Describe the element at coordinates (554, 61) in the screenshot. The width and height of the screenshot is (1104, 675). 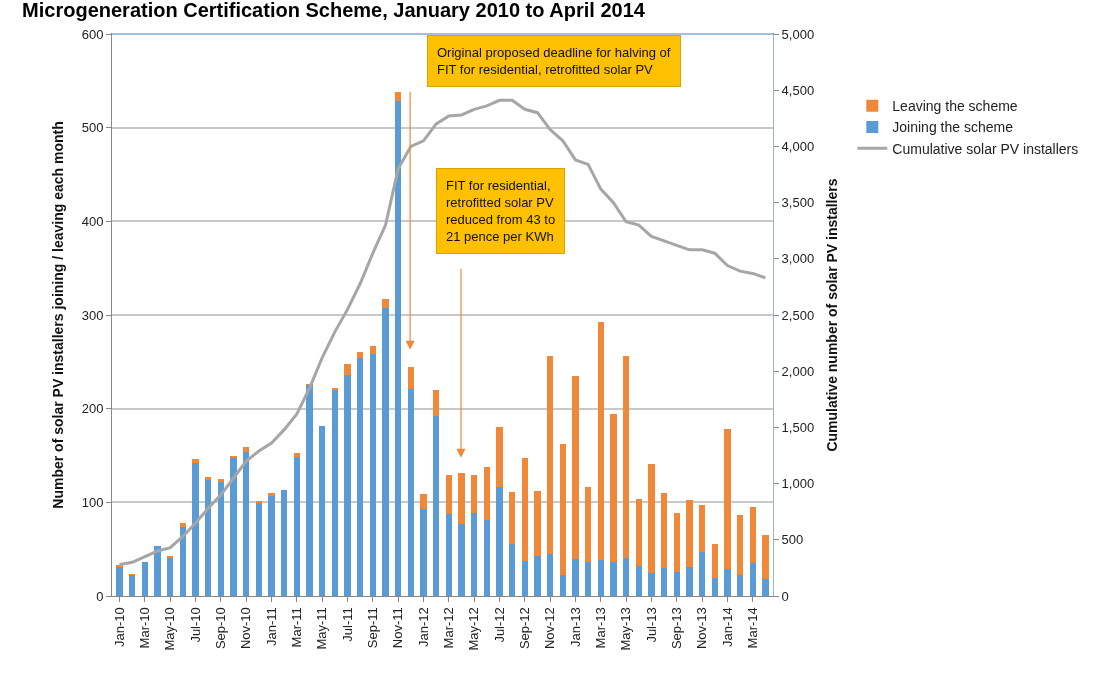
I see `annotation: Original proposed deadline for halving of FIT for residential, retrofitted solar PV` at that location.